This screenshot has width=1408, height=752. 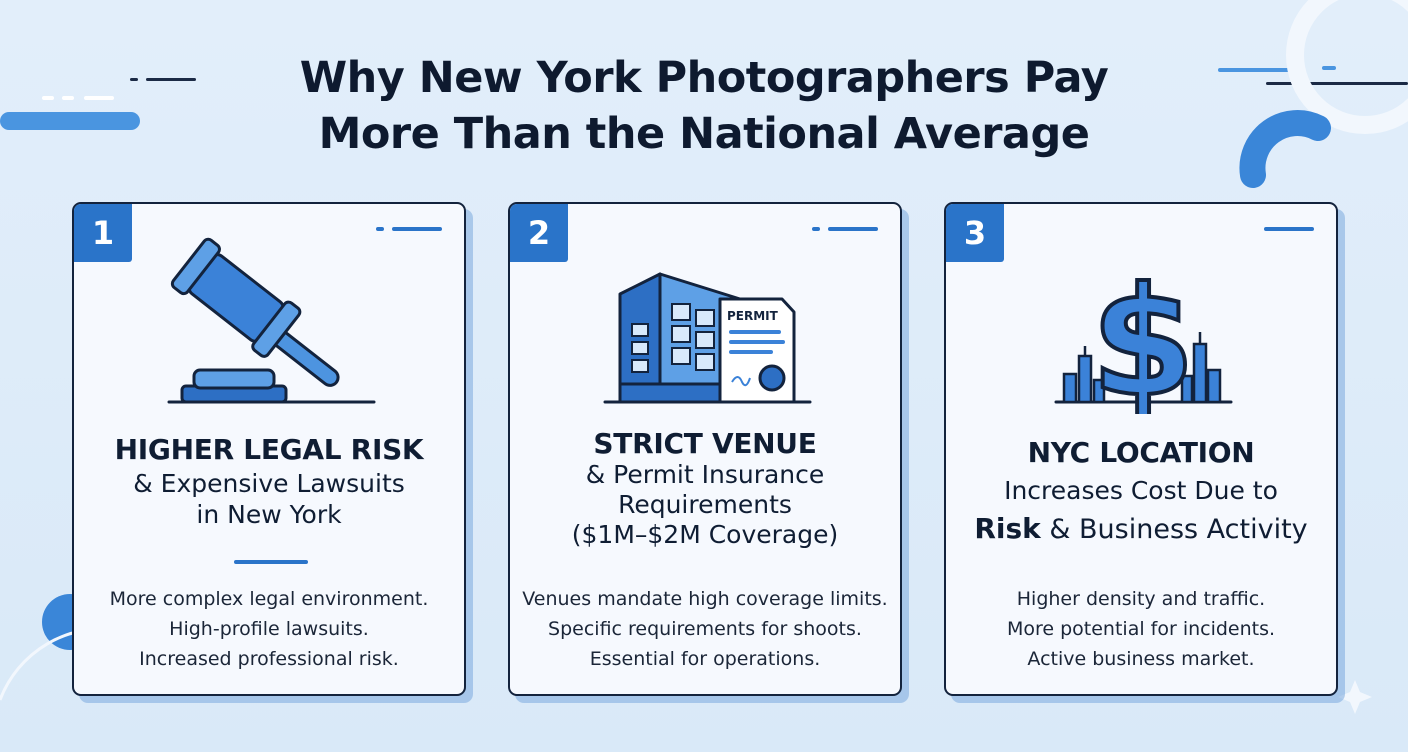 What do you see at coordinates (705, 443) in the screenshot?
I see `heading-line-1: STRICT VENUE` at bounding box center [705, 443].